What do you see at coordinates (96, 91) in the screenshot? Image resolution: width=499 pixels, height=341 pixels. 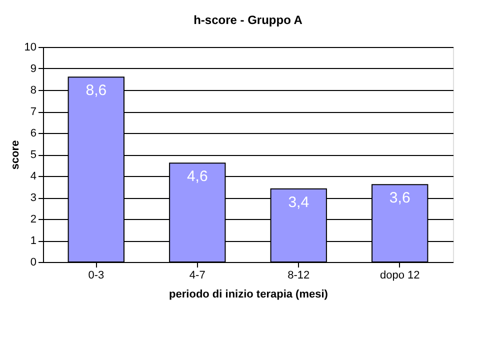 I see `data-label: 8,6` at bounding box center [96, 91].